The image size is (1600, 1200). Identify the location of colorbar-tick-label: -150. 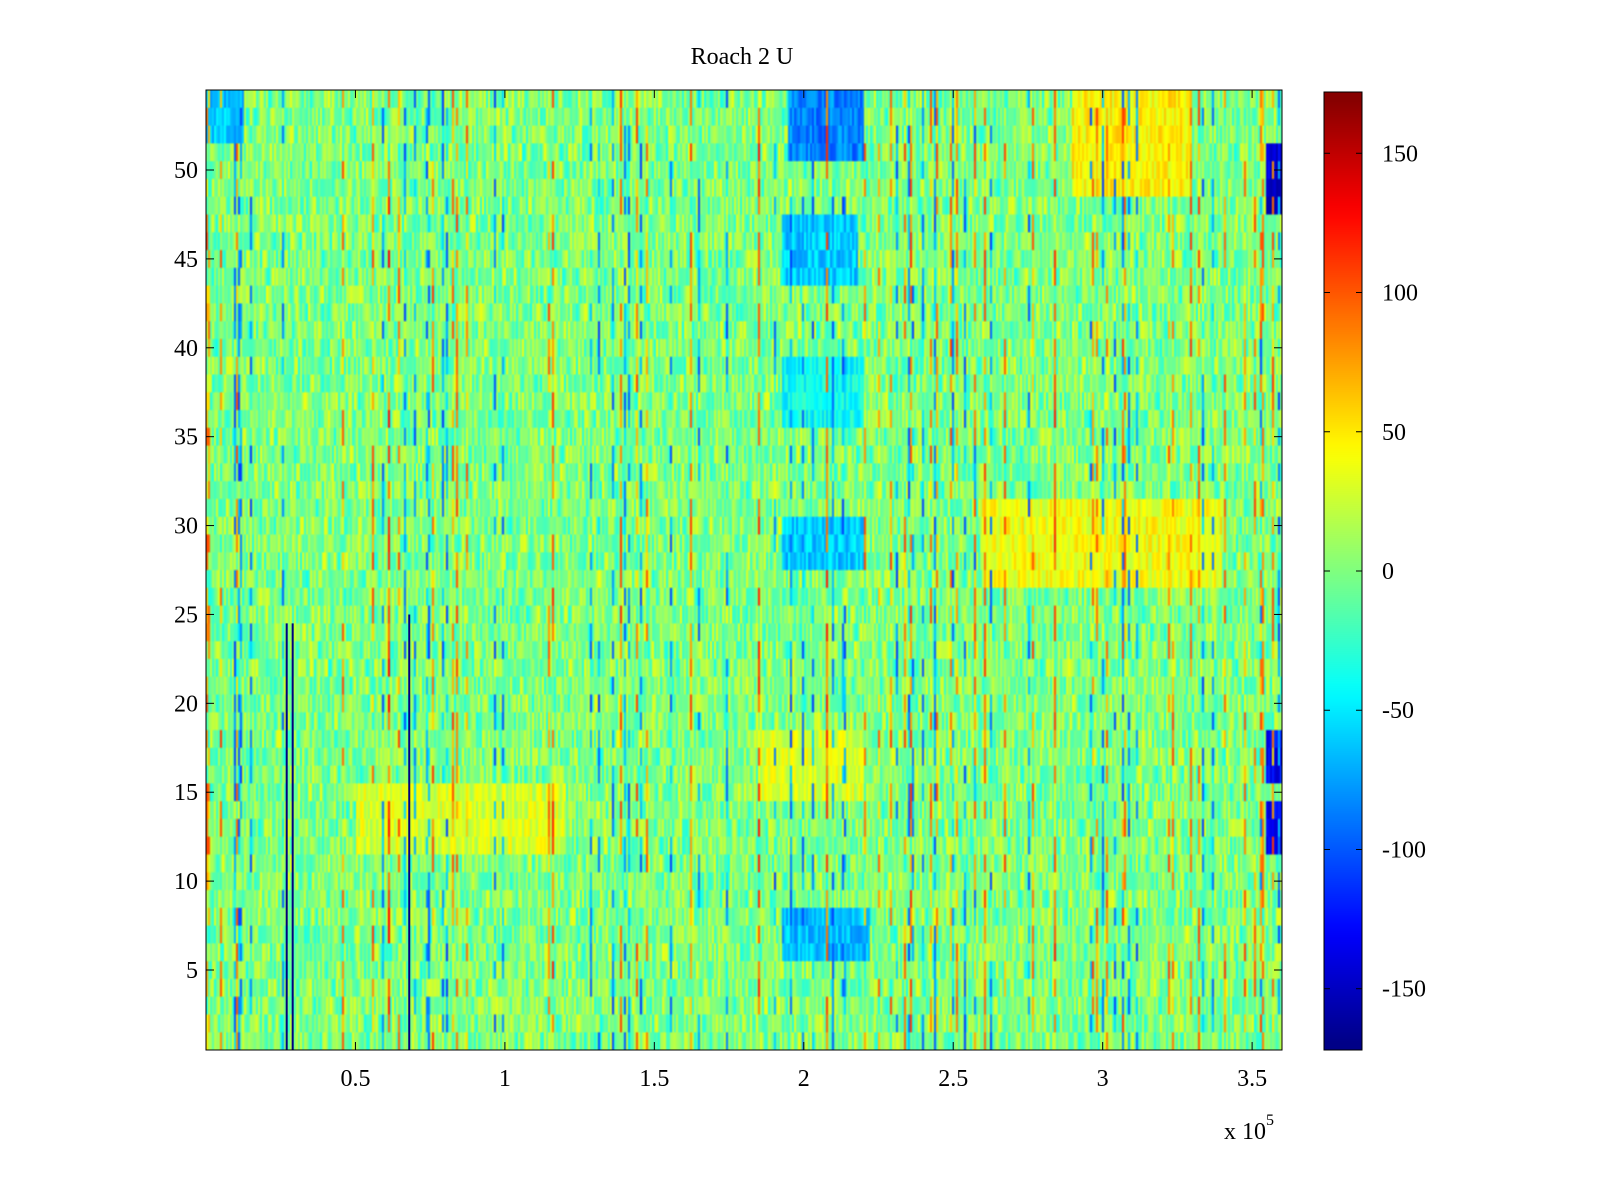
(1404, 990).